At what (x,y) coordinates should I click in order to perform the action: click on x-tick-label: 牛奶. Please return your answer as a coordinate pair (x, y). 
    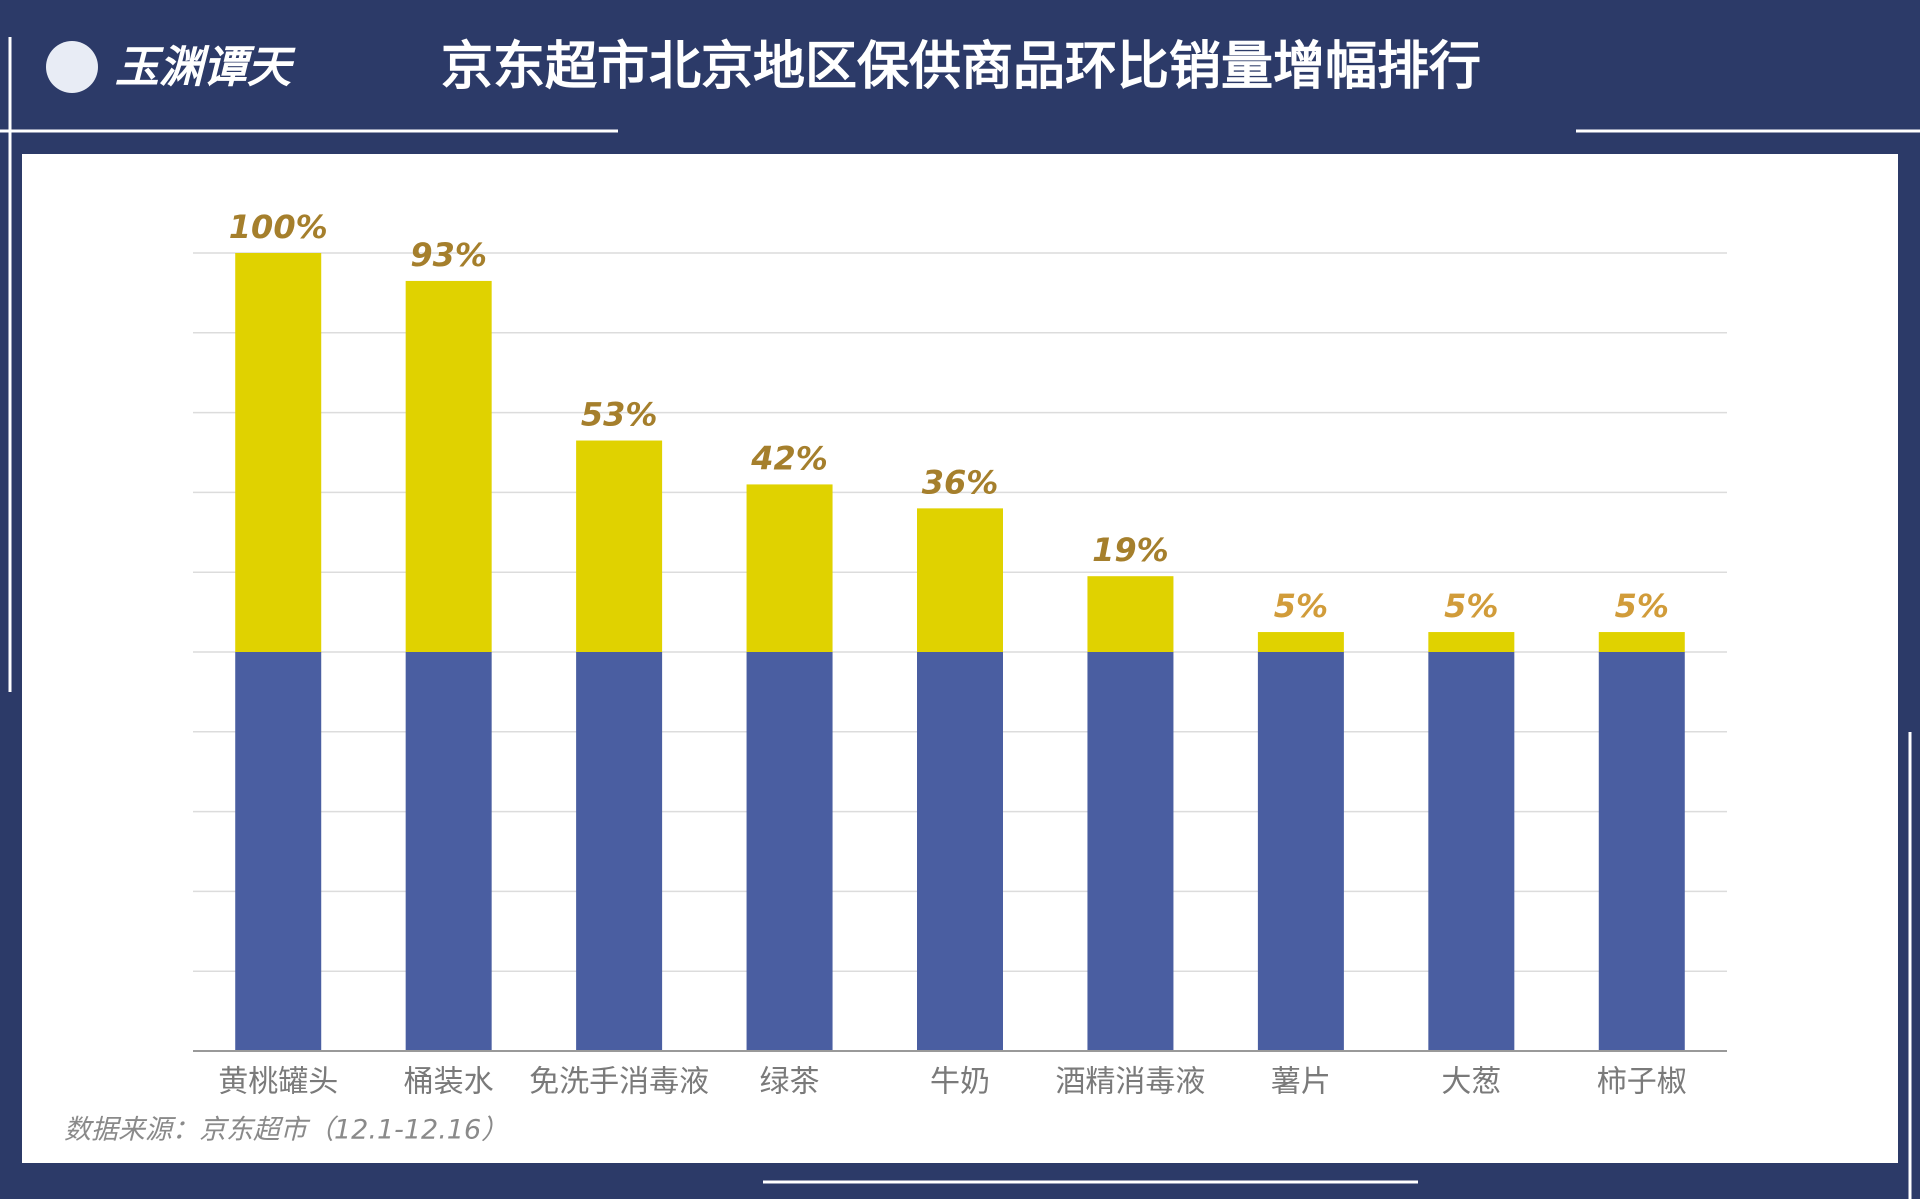
    Looking at the image, I should click on (960, 1082).